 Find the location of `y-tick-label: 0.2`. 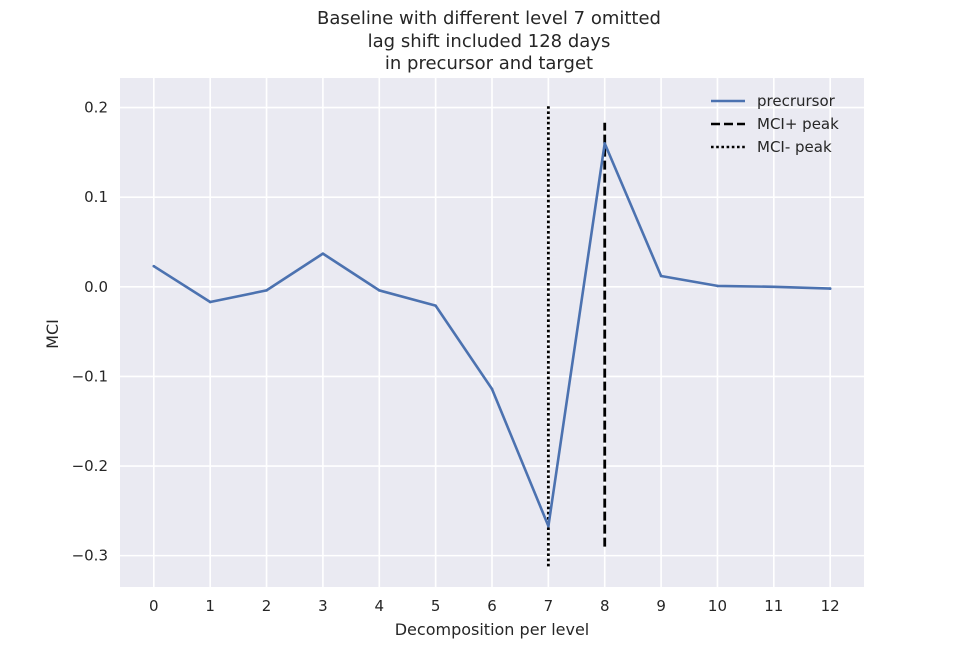

y-tick-label: 0.2 is located at coordinates (96, 108).